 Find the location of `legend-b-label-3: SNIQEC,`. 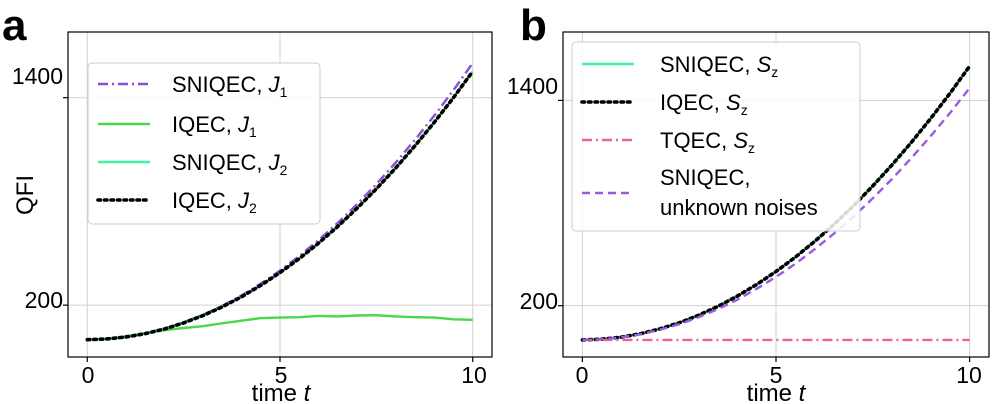

legend-b-label-3: SNIQEC, is located at coordinates (705, 177).